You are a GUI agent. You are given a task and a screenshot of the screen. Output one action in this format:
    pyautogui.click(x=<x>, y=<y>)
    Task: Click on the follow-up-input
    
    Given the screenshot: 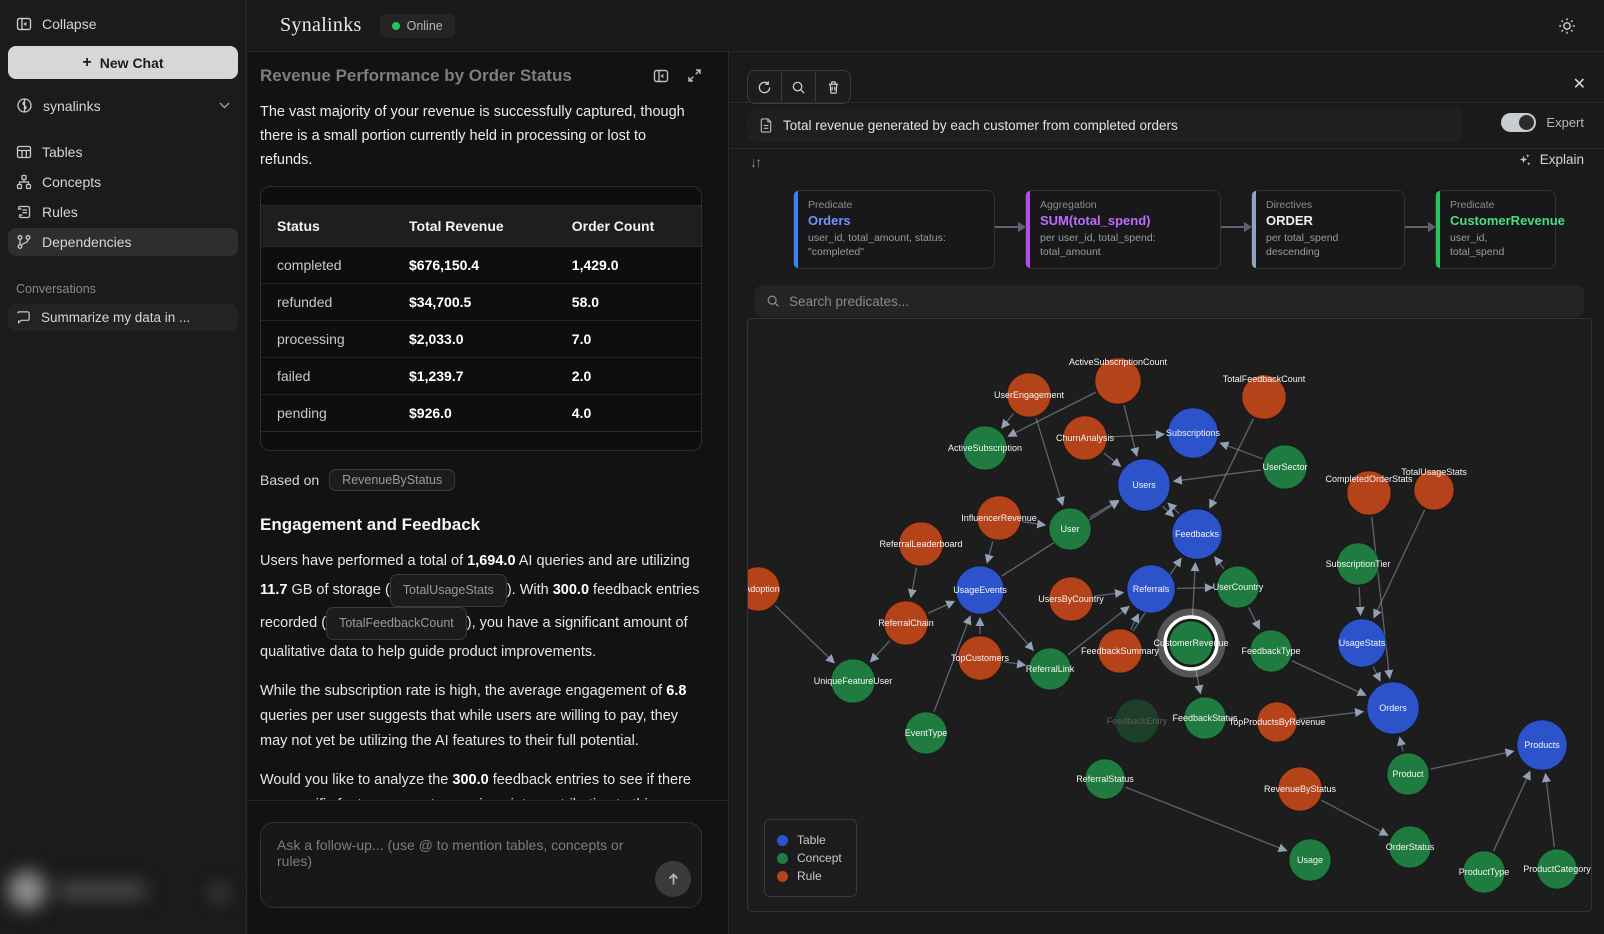 What is the action you would take?
    pyautogui.click(x=481, y=865)
    